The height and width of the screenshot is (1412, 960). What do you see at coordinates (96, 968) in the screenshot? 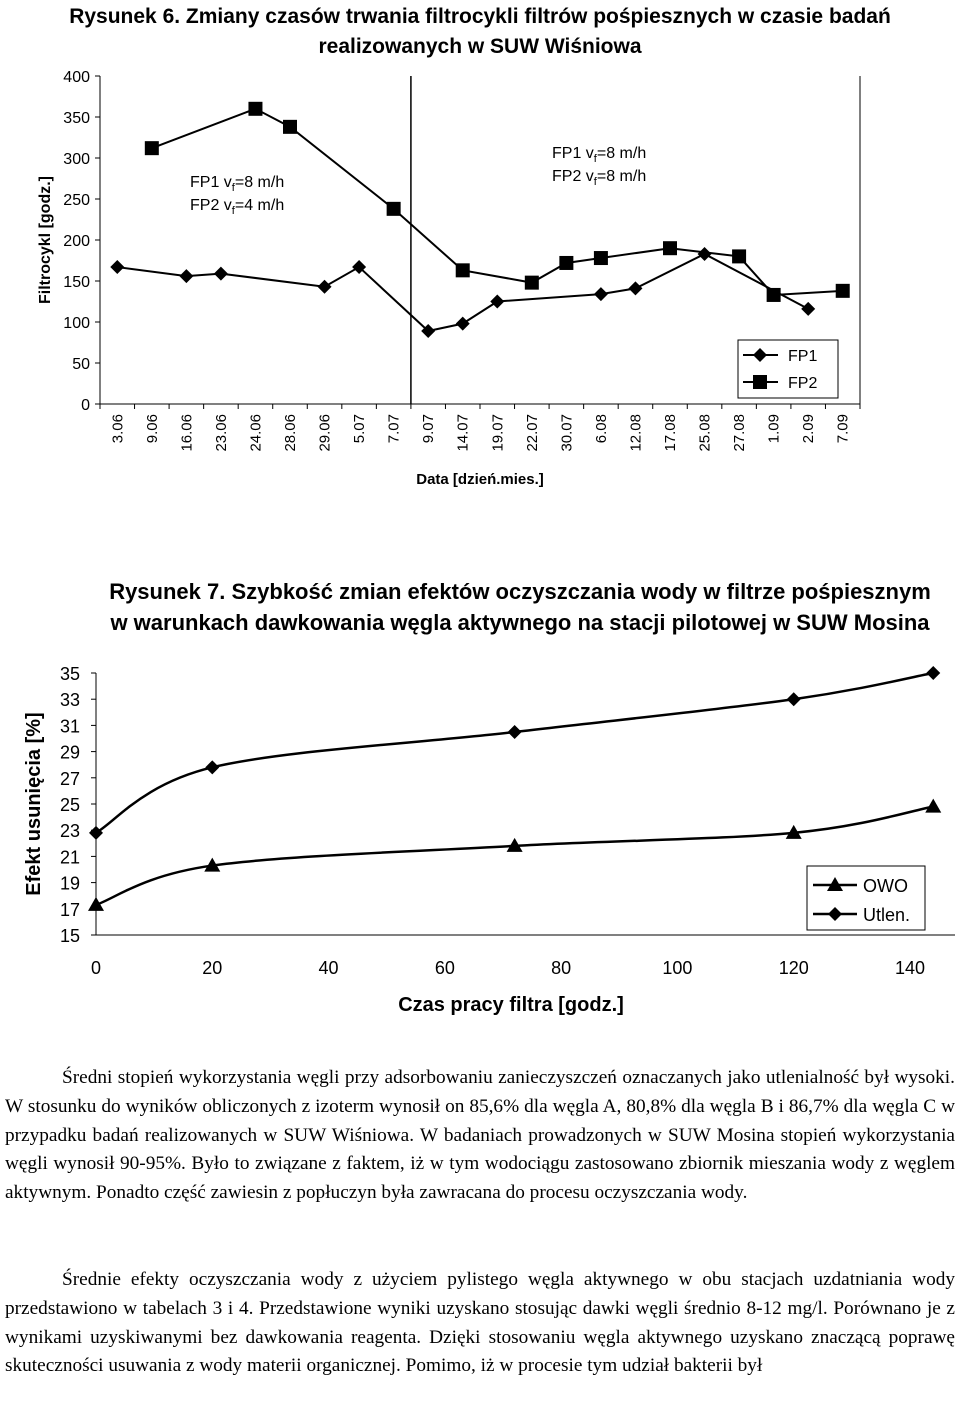
I see `x-tick-label: 0` at bounding box center [96, 968].